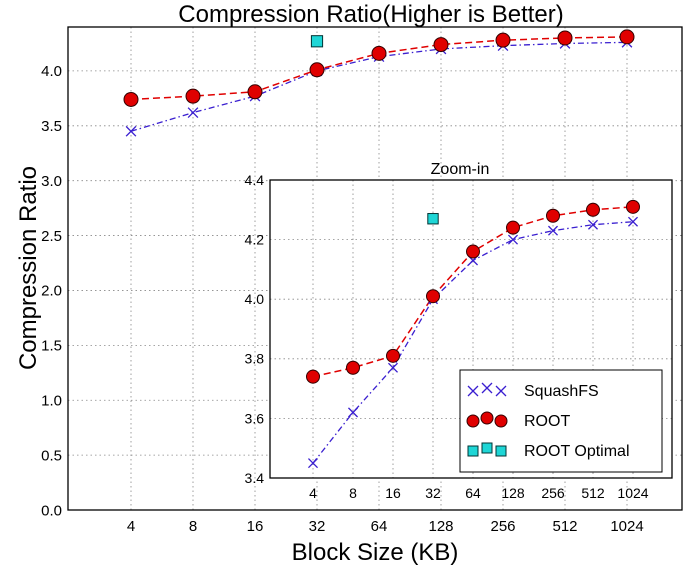 Image resolution: width=697 pixels, height=568 pixels. I want to click on legend-box, so click(561, 421).